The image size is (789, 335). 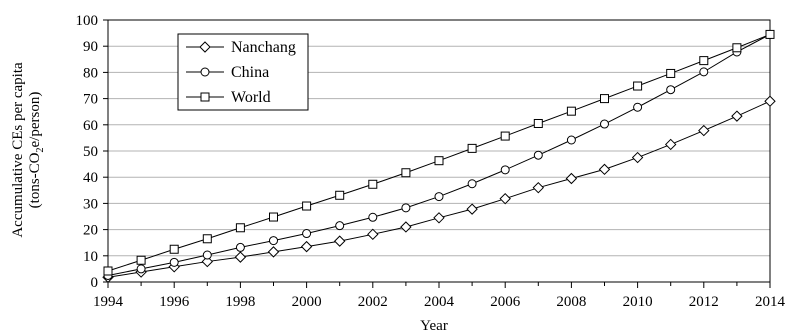 What do you see at coordinates (307, 234) in the screenshot?
I see `data-point-china-2000` at bounding box center [307, 234].